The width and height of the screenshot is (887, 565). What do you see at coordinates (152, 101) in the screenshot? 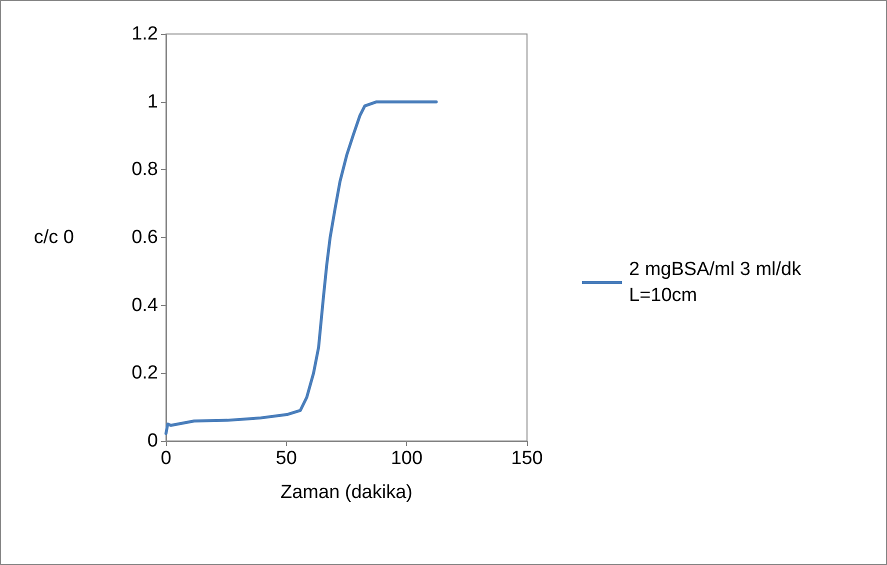
I see `y-tick-label: 1` at bounding box center [152, 101].